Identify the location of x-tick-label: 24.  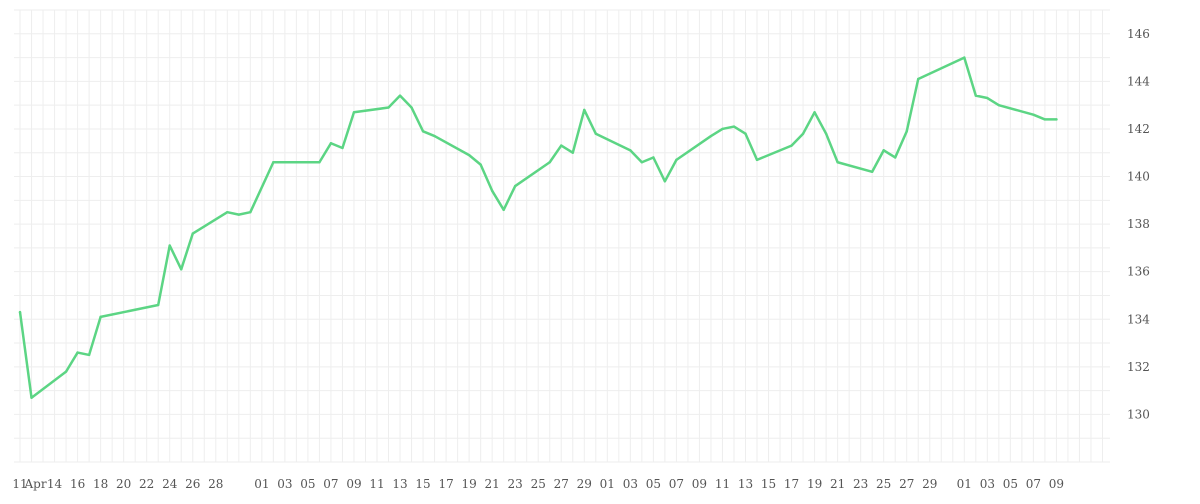
(170, 484).